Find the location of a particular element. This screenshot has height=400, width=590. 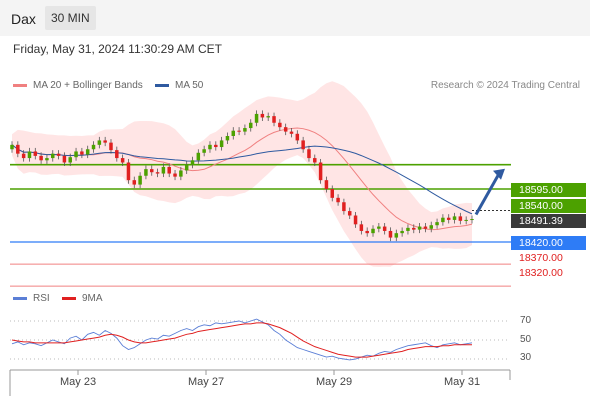

legend-ma20: MA 20 + Bollinger Bands is located at coordinates (78, 85).